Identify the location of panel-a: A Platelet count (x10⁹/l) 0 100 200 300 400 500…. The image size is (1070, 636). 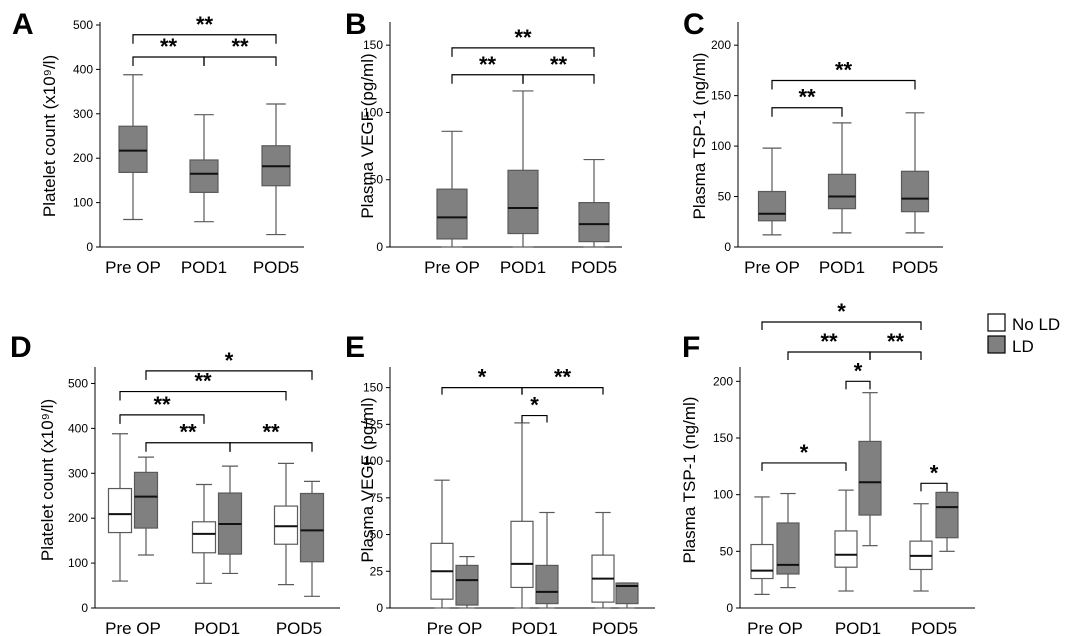
(158, 142).